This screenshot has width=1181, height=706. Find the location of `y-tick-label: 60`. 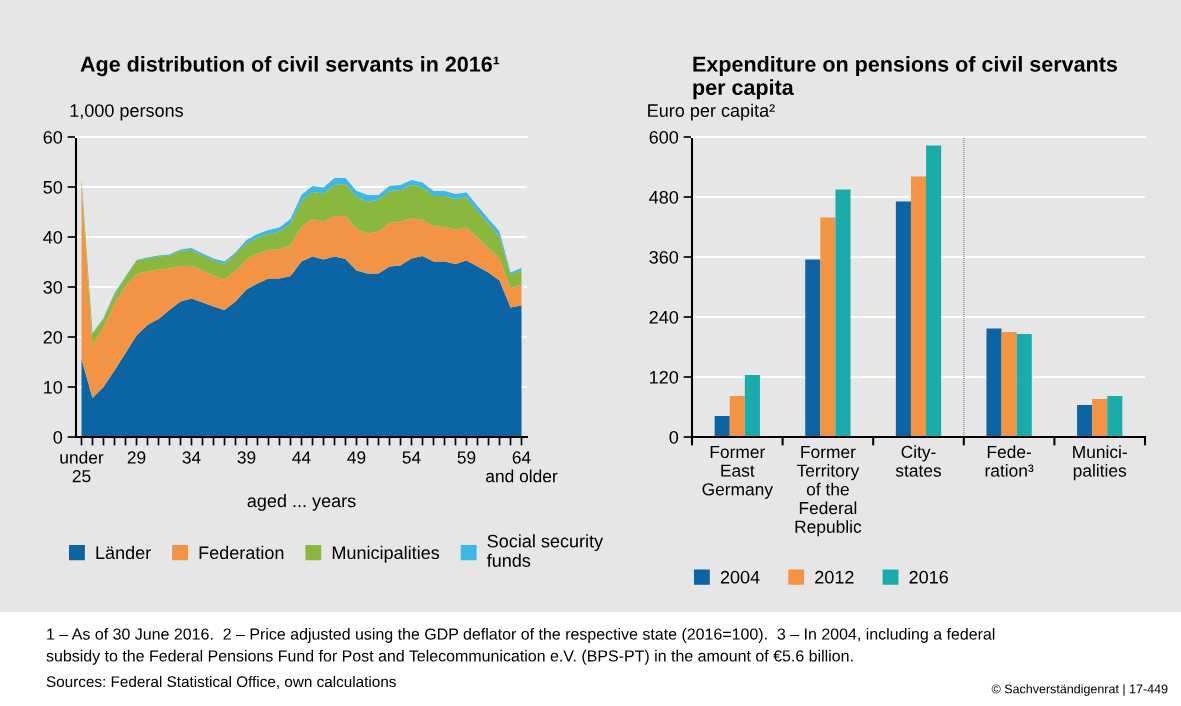

y-tick-label: 60 is located at coordinates (53, 137).